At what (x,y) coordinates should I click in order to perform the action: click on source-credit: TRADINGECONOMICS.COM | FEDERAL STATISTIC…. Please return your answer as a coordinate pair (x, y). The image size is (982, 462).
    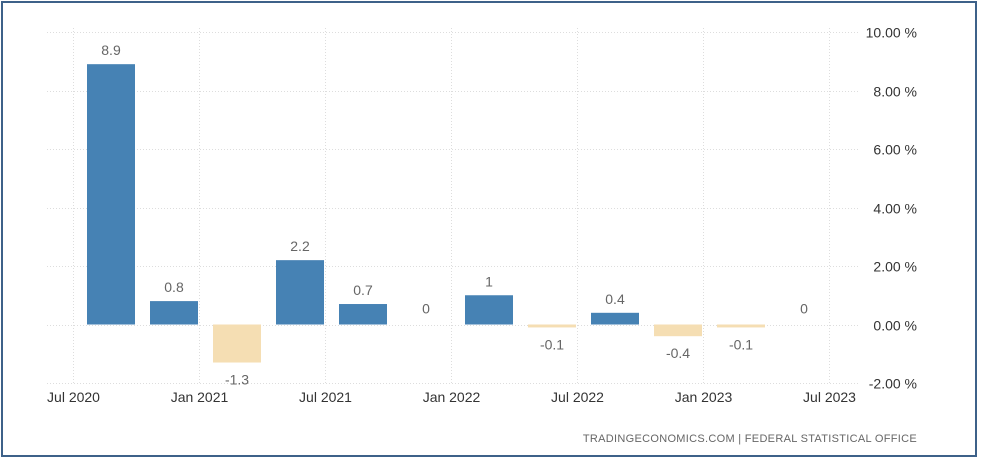
    Looking at the image, I should click on (750, 439).